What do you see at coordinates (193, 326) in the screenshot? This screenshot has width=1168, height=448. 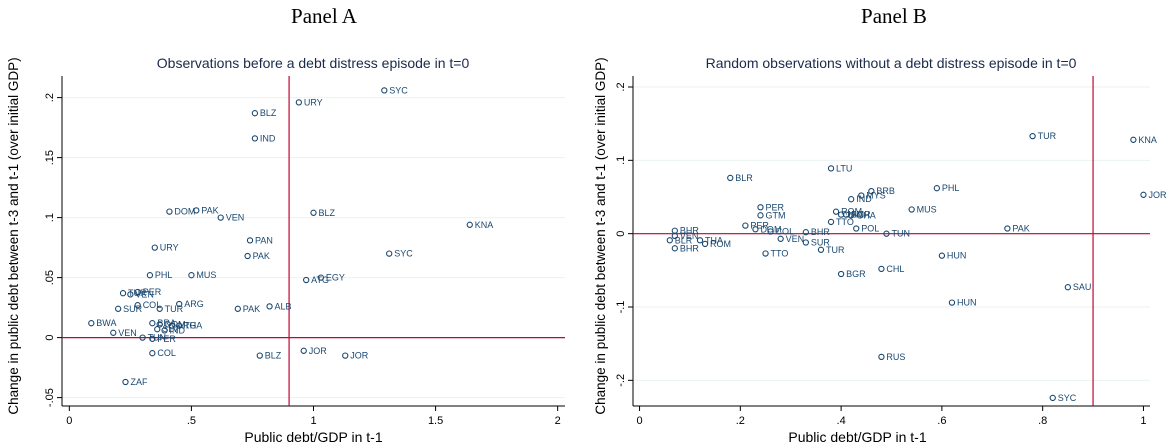 I see `panel-a-point-label: THA` at bounding box center [193, 326].